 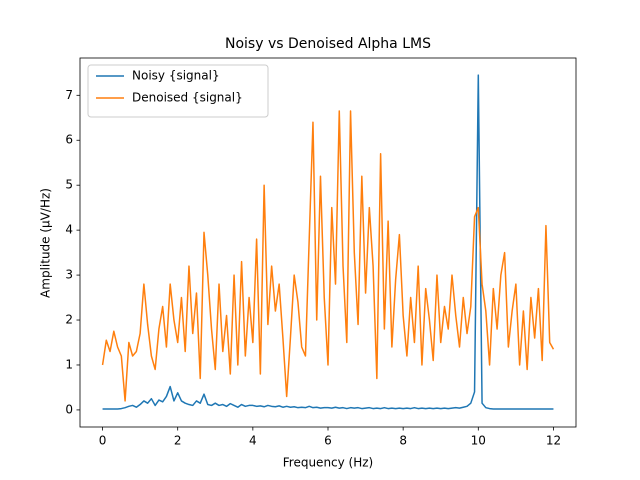 I want to click on y-tick-label: 2, so click(x=69, y=320).